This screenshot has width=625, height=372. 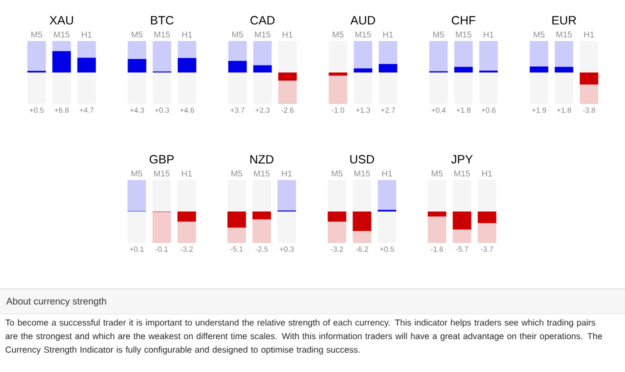 What do you see at coordinates (464, 20) in the screenshot?
I see `chart-title: CHF` at bounding box center [464, 20].